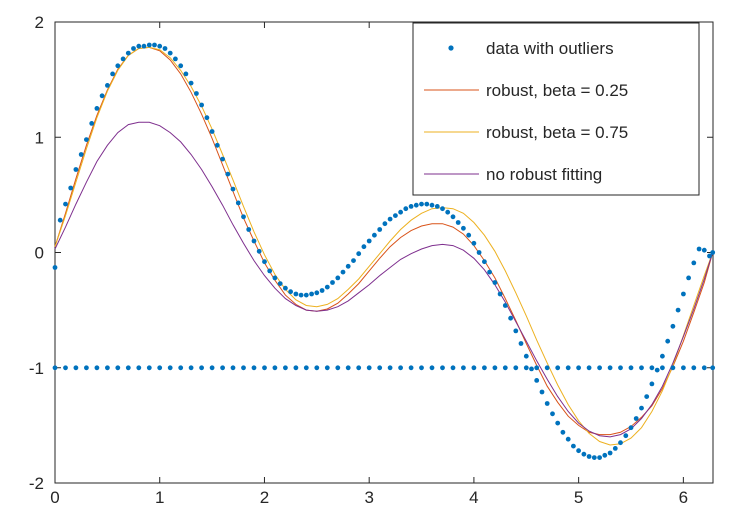  What do you see at coordinates (557, 132) in the screenshot?
I see `legend-label-2: robust, beta = 0.75` at bounding box center [557, 132].